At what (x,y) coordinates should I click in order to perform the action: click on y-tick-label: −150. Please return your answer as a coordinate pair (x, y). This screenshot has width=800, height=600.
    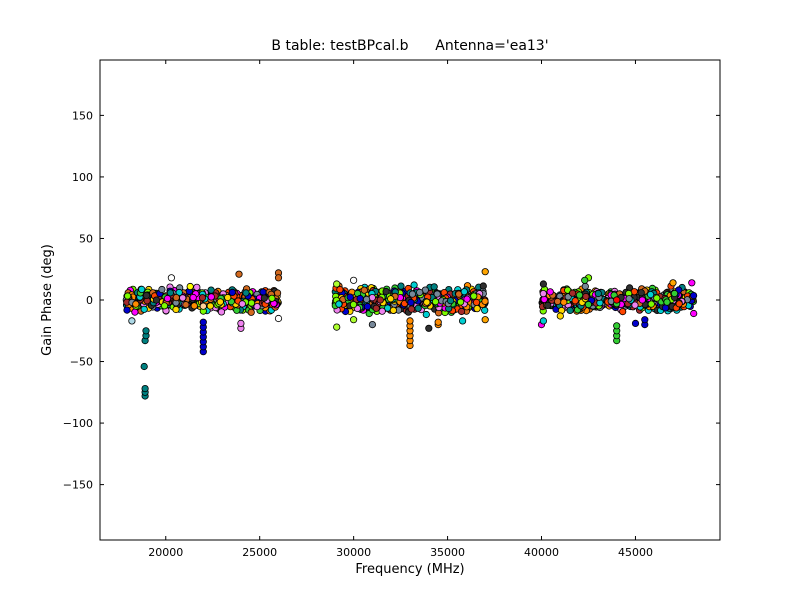
    Looking at the image, I should click on (78, 485).